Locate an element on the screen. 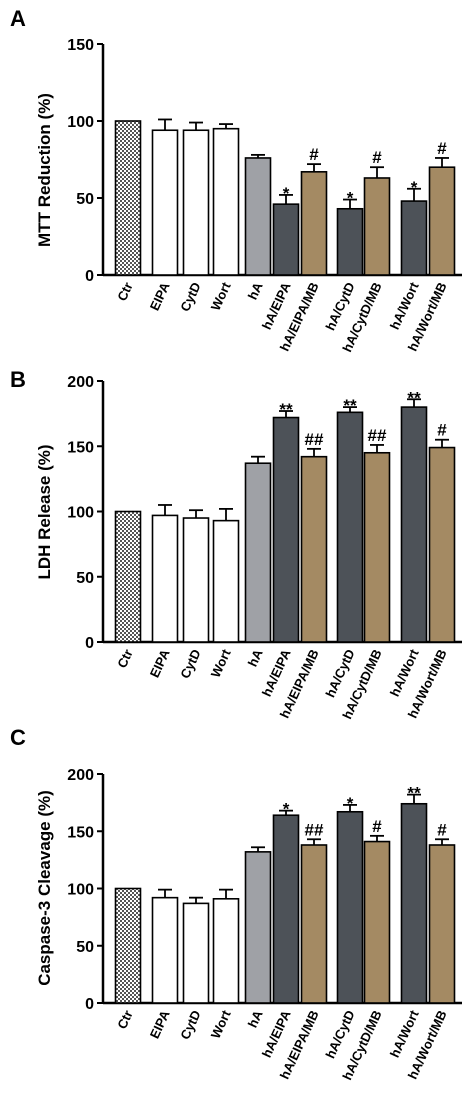 This screenshot has width=474, height=1097. panel-letter: B is located at coordinates (18, 379).